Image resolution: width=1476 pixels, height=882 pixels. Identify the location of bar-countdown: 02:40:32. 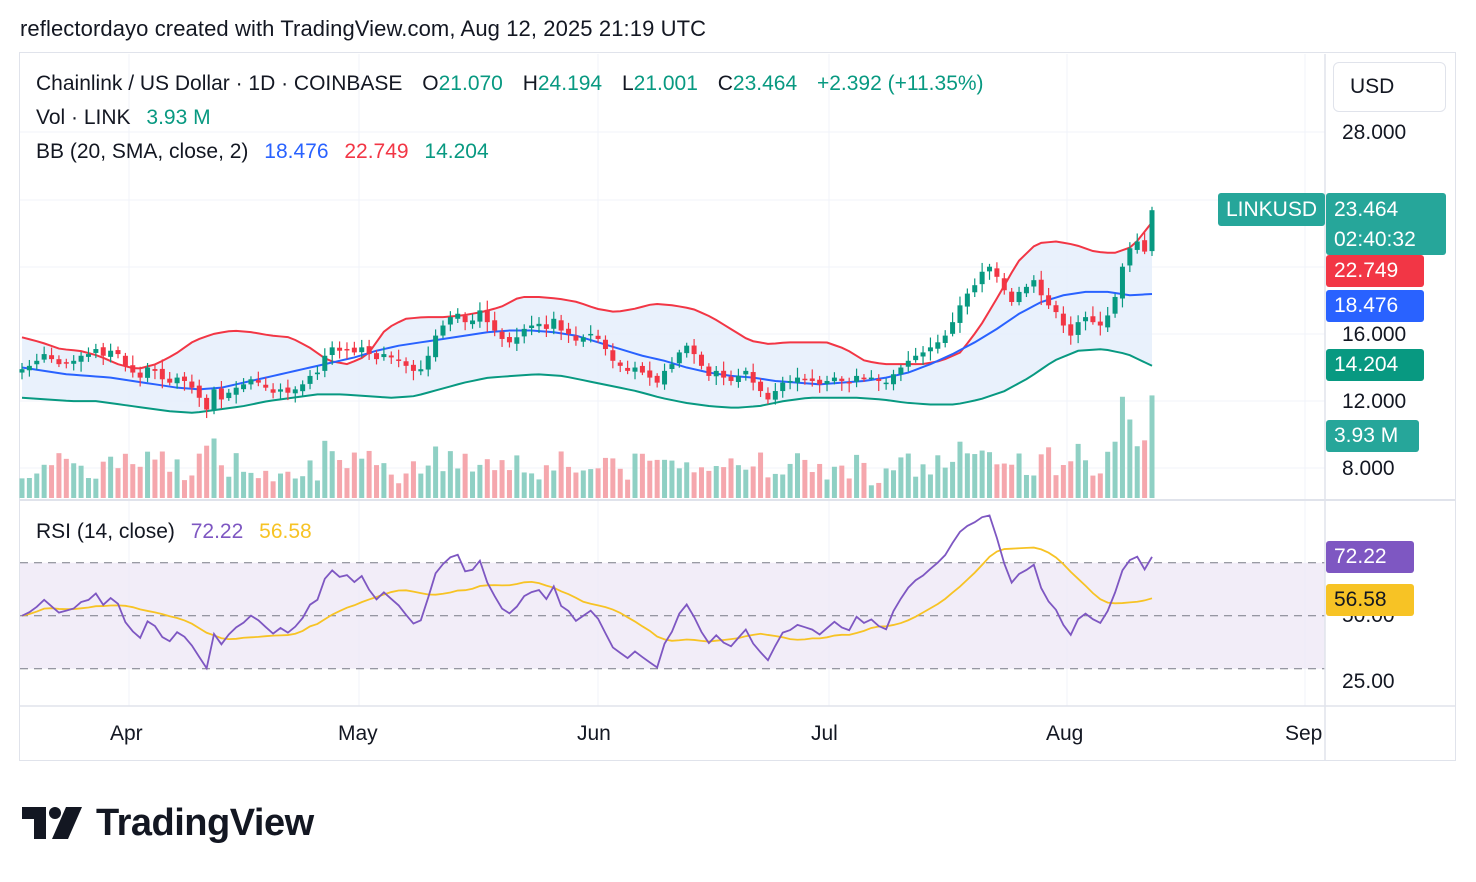
(1375, 239).